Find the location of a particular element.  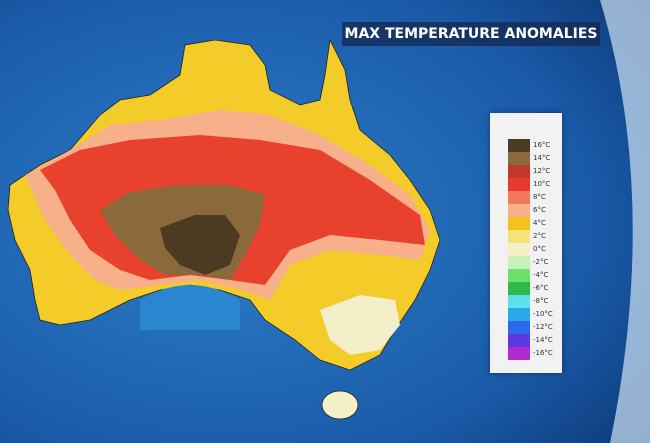

bight is located at coordinates (190, 307).